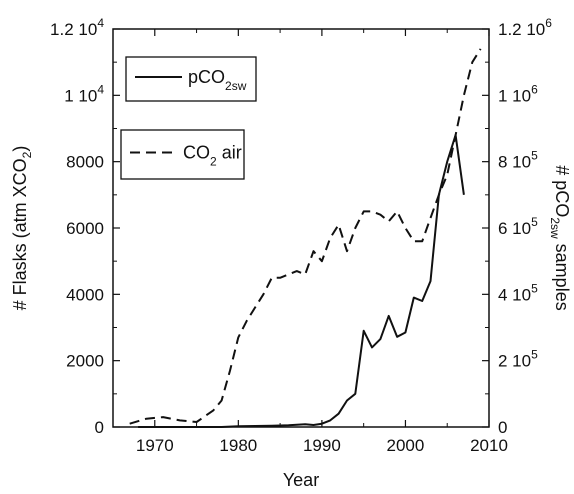 Image resolution: width=574 pixels, height=494 pixels. I want to click on legend: pCO2sw CO2 air, so click(188, 118).